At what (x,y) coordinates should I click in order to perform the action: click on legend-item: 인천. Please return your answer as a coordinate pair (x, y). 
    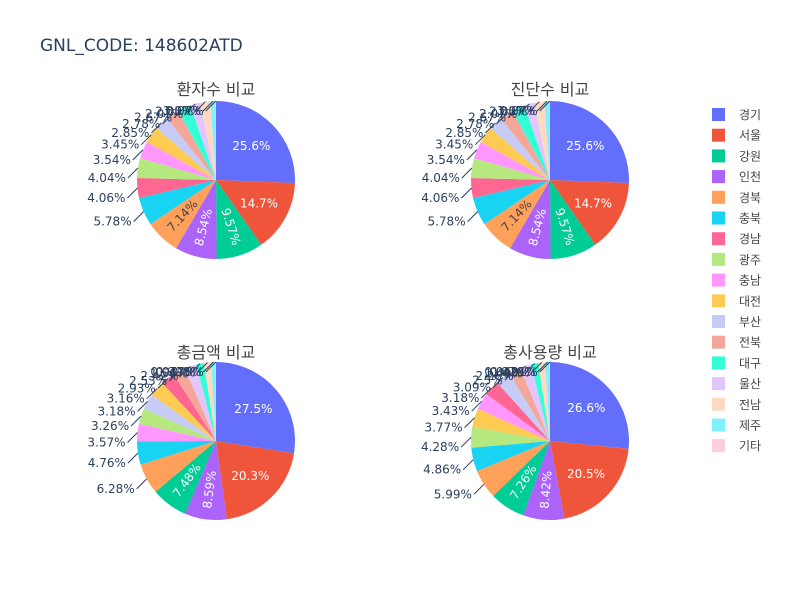
    Looking at the image, I should click on (736, 176).